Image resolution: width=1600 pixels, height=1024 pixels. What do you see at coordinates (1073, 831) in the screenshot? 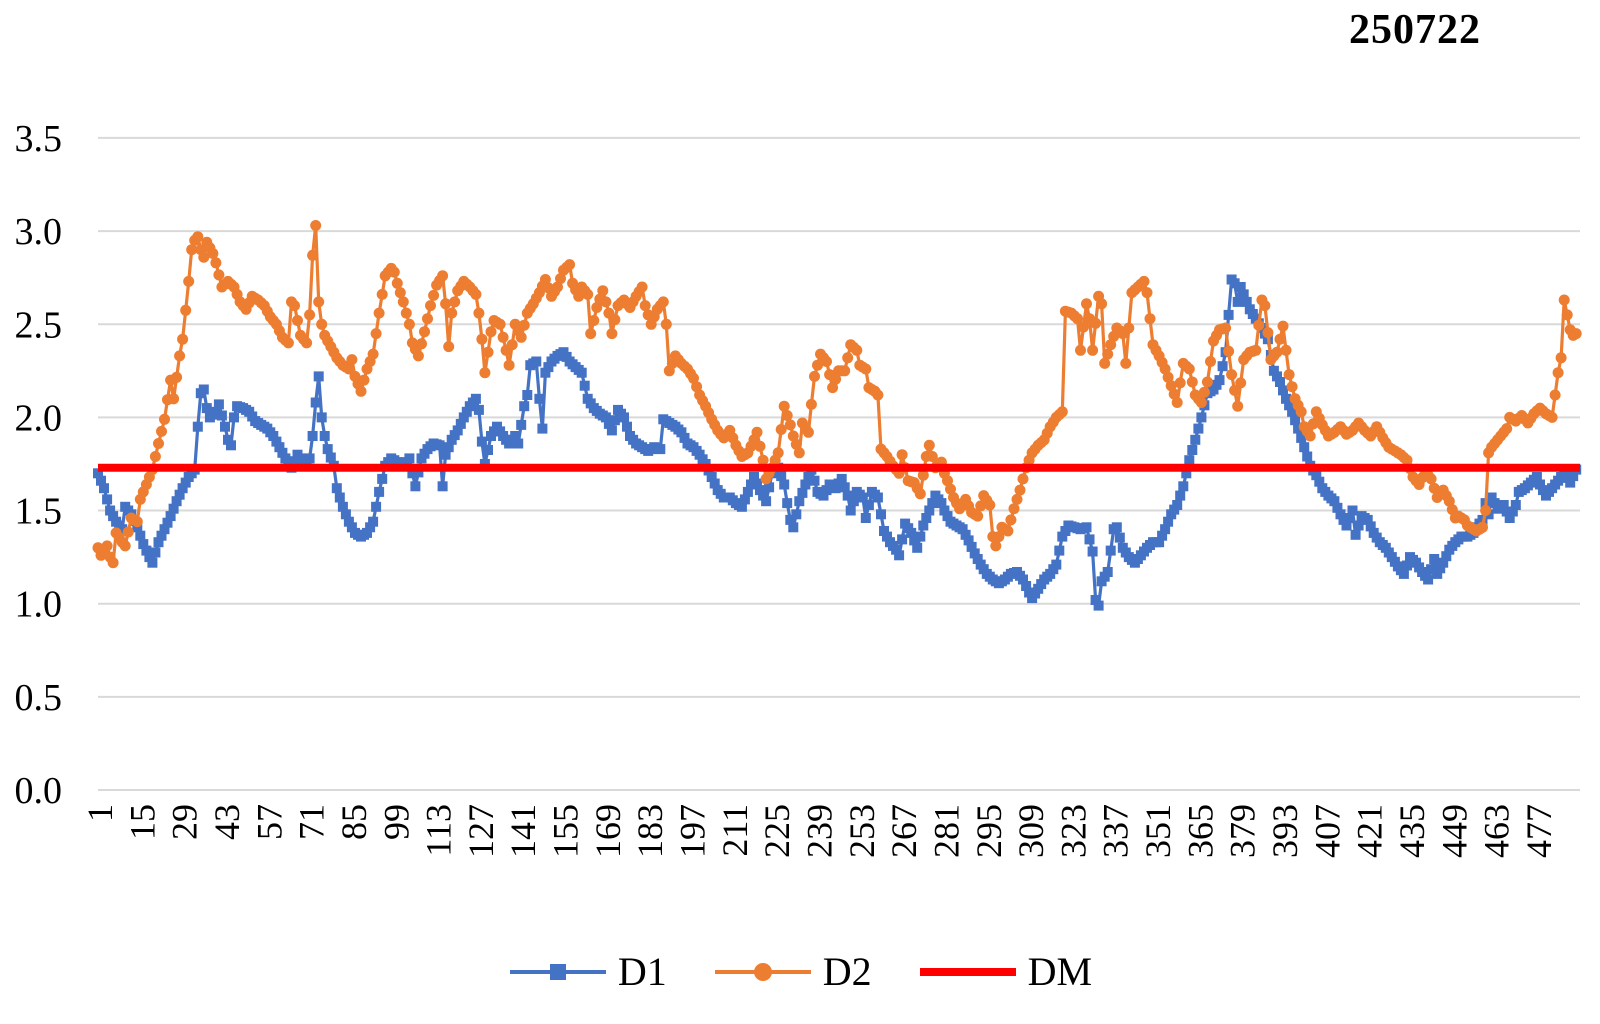
I see `svg-text: 323` at bounding box center [1073, 831].